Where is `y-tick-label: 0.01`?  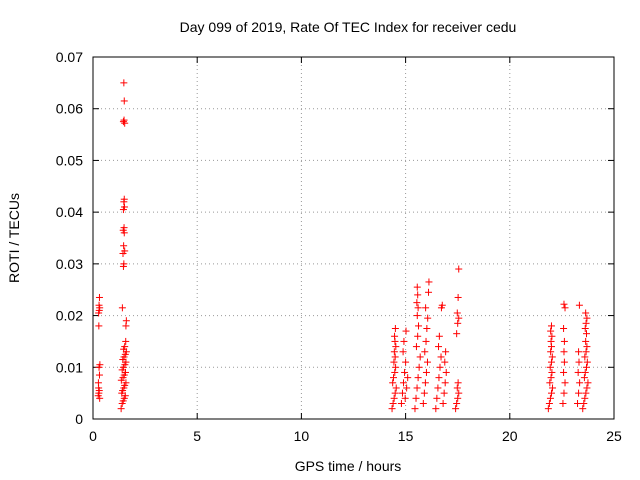 y-tick-label: 0.01 is located at coordinates (69, 367).